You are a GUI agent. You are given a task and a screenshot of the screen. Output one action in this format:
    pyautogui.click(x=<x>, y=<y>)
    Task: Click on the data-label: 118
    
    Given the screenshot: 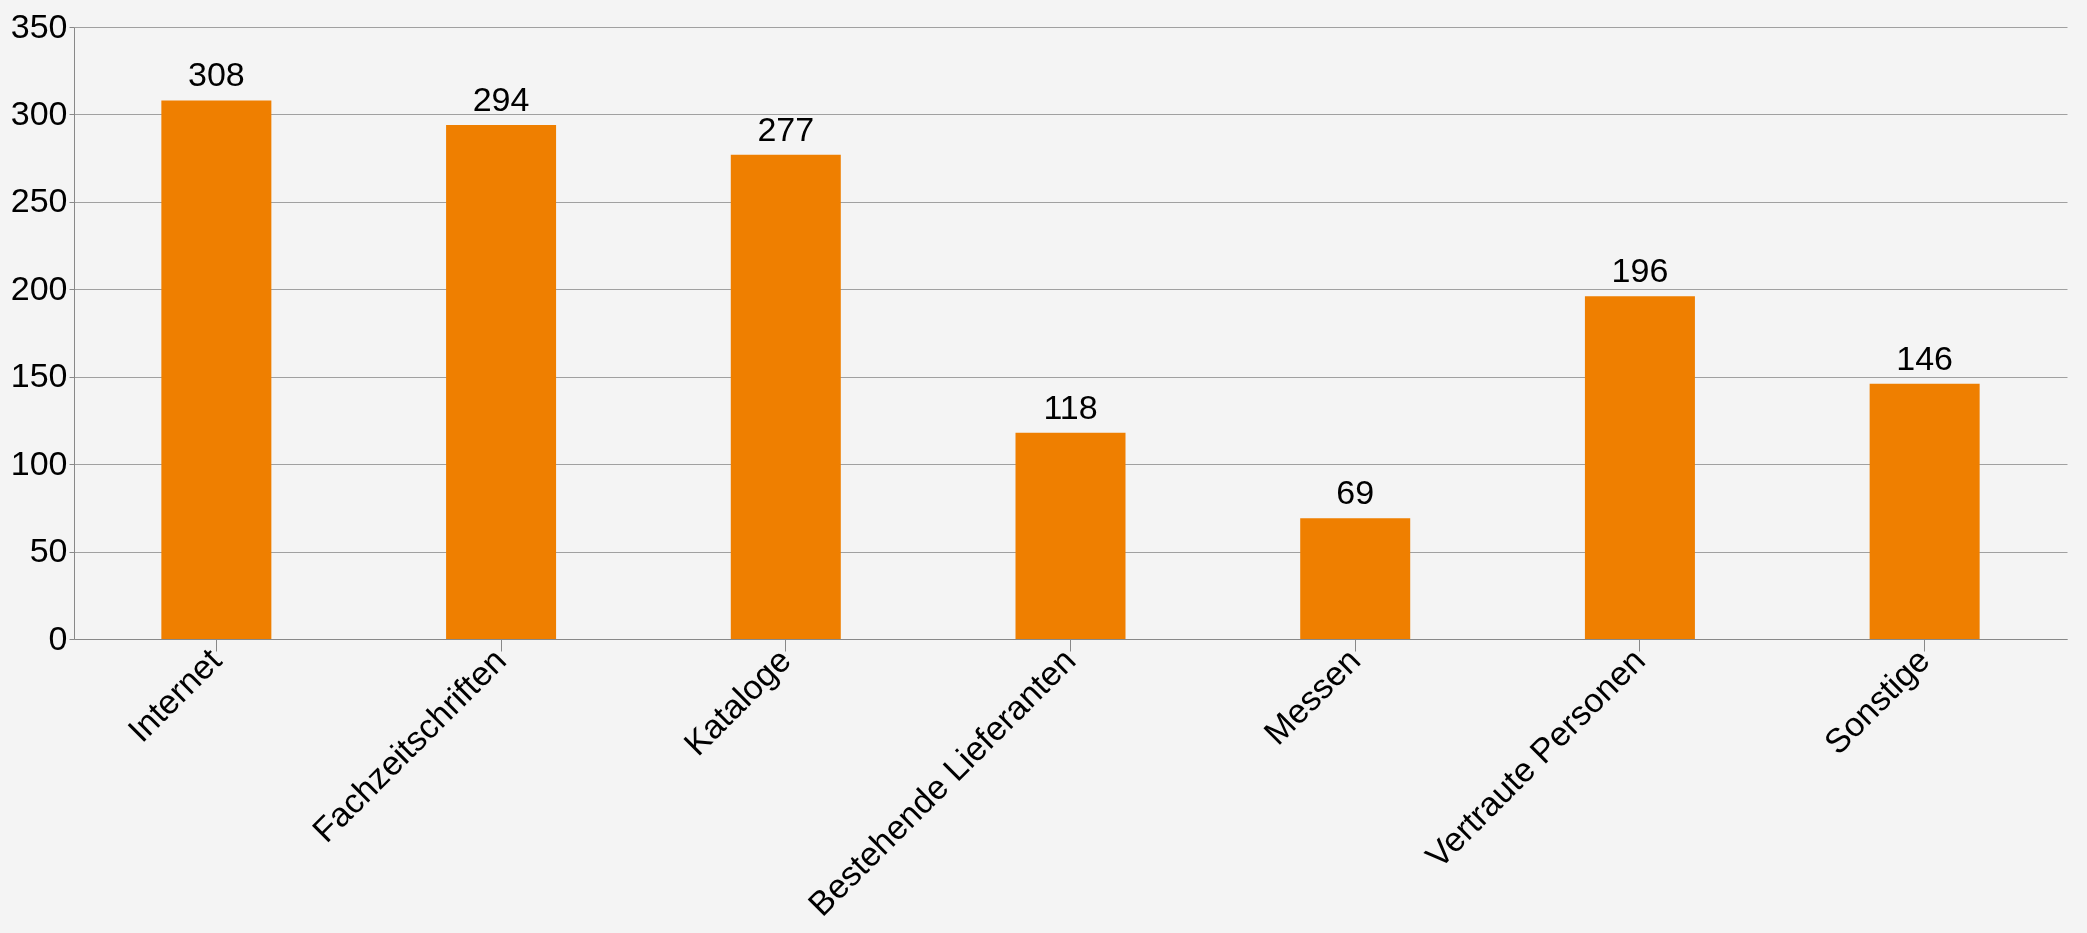 What is the action you would take?
    pyautogui.click(x=1070, y=406)
    